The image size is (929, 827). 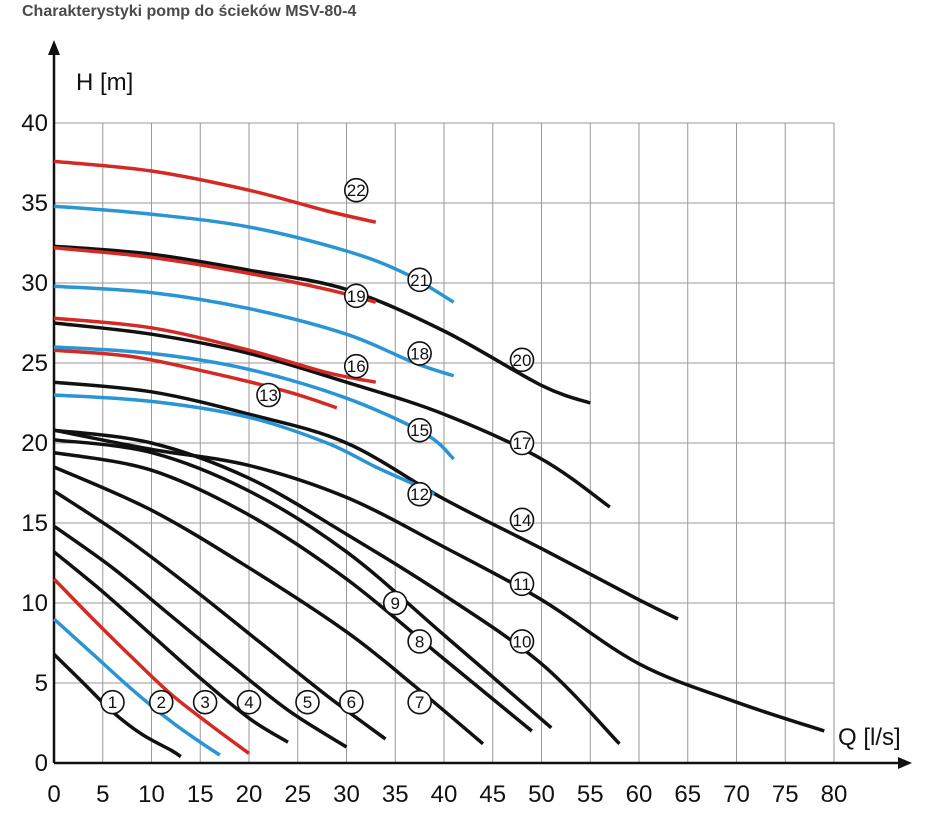 I want to click on x-tick-label-55: 55, so click(x=590, y=794).